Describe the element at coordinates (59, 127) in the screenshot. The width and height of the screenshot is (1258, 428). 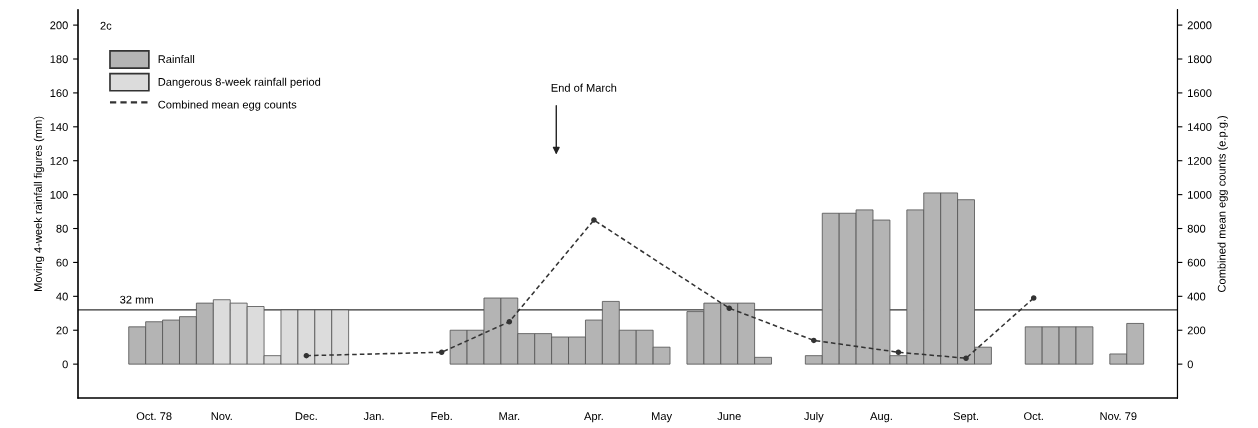
I see `y-tick-label: 140` at that location.